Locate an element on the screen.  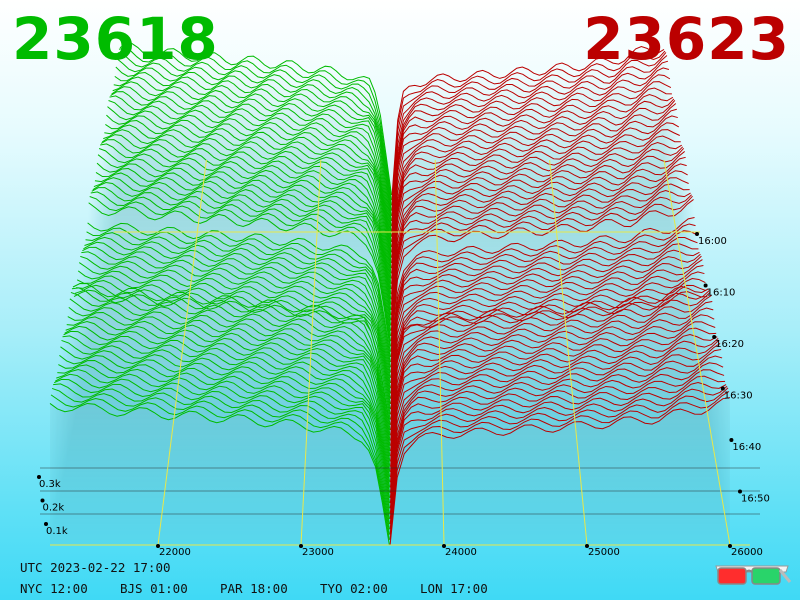
time-tick-label: 16:40 is located at coordinates (746, 447).